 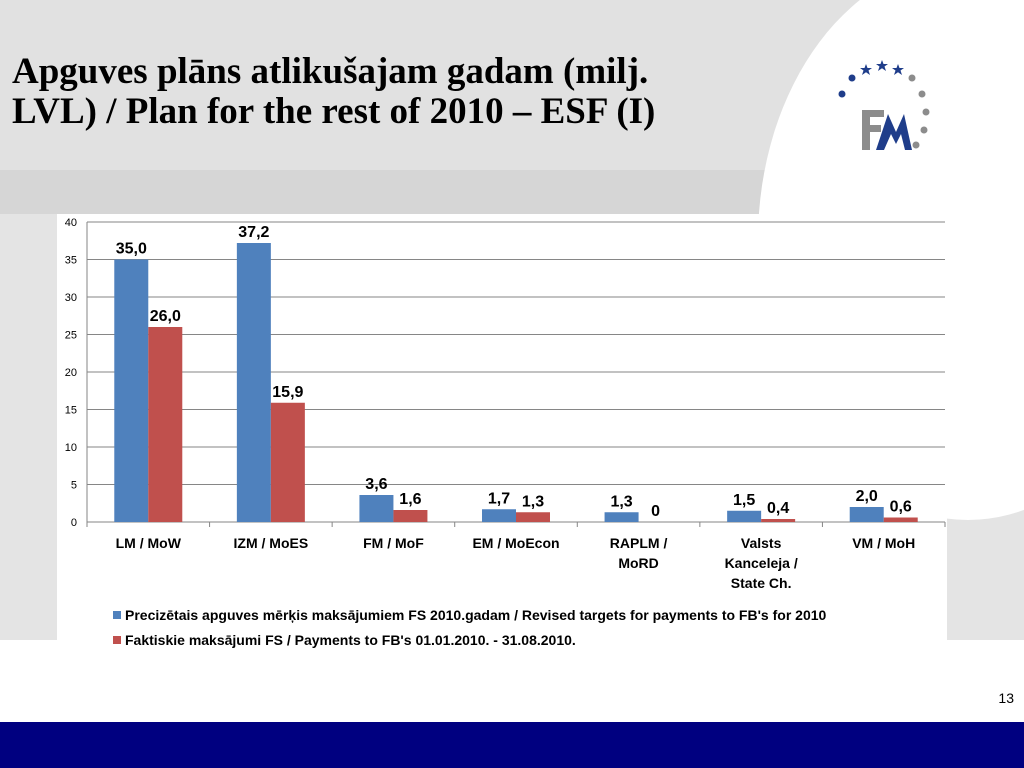 I want to click on fm-logo, so click(x=882, y=107).